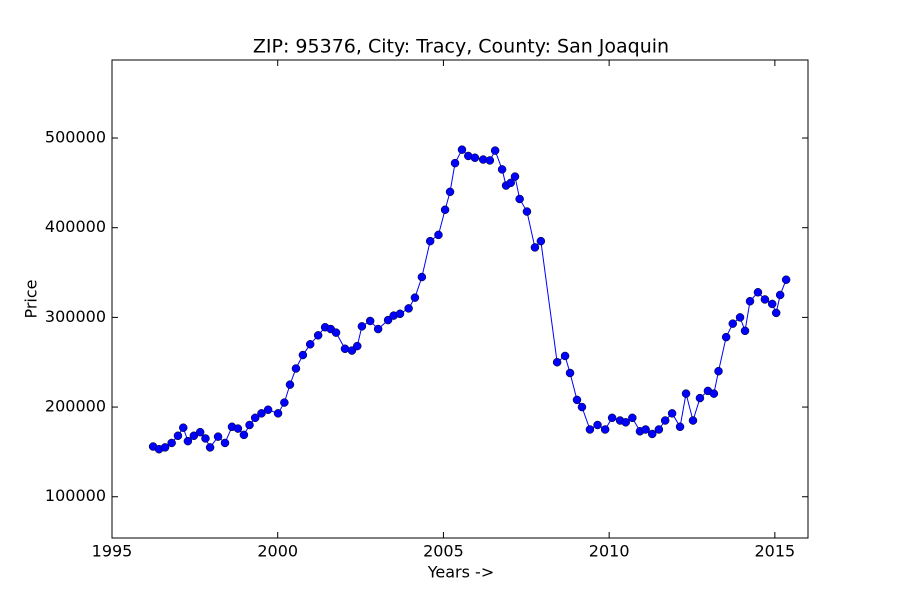  What do you see at coordinates (460, 572) in the screenshot?
I see `x-axis-label: Years ->` at bounding box center [460, 572].